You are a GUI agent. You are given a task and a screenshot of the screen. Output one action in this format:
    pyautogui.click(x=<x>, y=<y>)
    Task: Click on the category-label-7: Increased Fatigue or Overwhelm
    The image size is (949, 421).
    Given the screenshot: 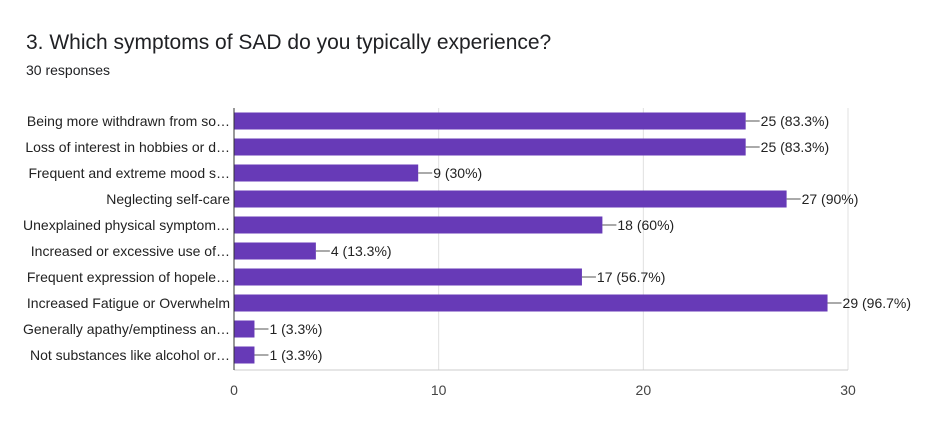 What is the action you would take?
    pyautogui.click(x=128, y=303)
    